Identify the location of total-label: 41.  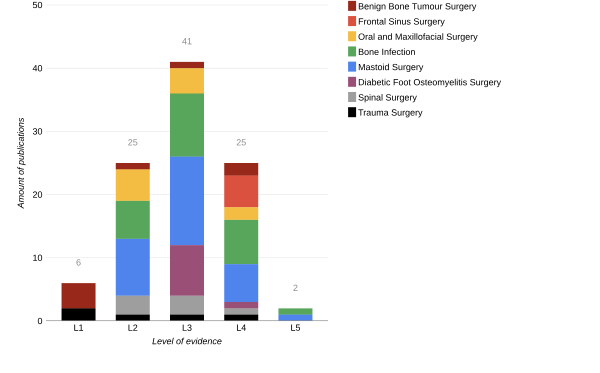
(187, 41).